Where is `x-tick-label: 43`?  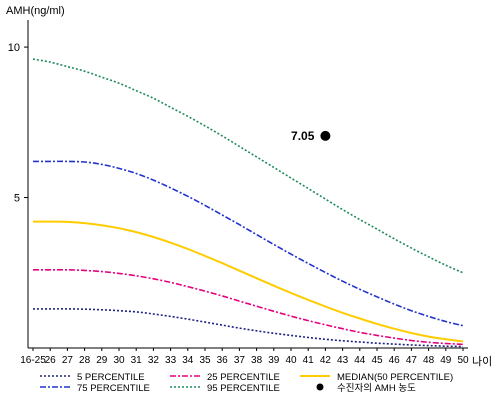
x-tick-label: 43 is located at coordinates (343, 360).